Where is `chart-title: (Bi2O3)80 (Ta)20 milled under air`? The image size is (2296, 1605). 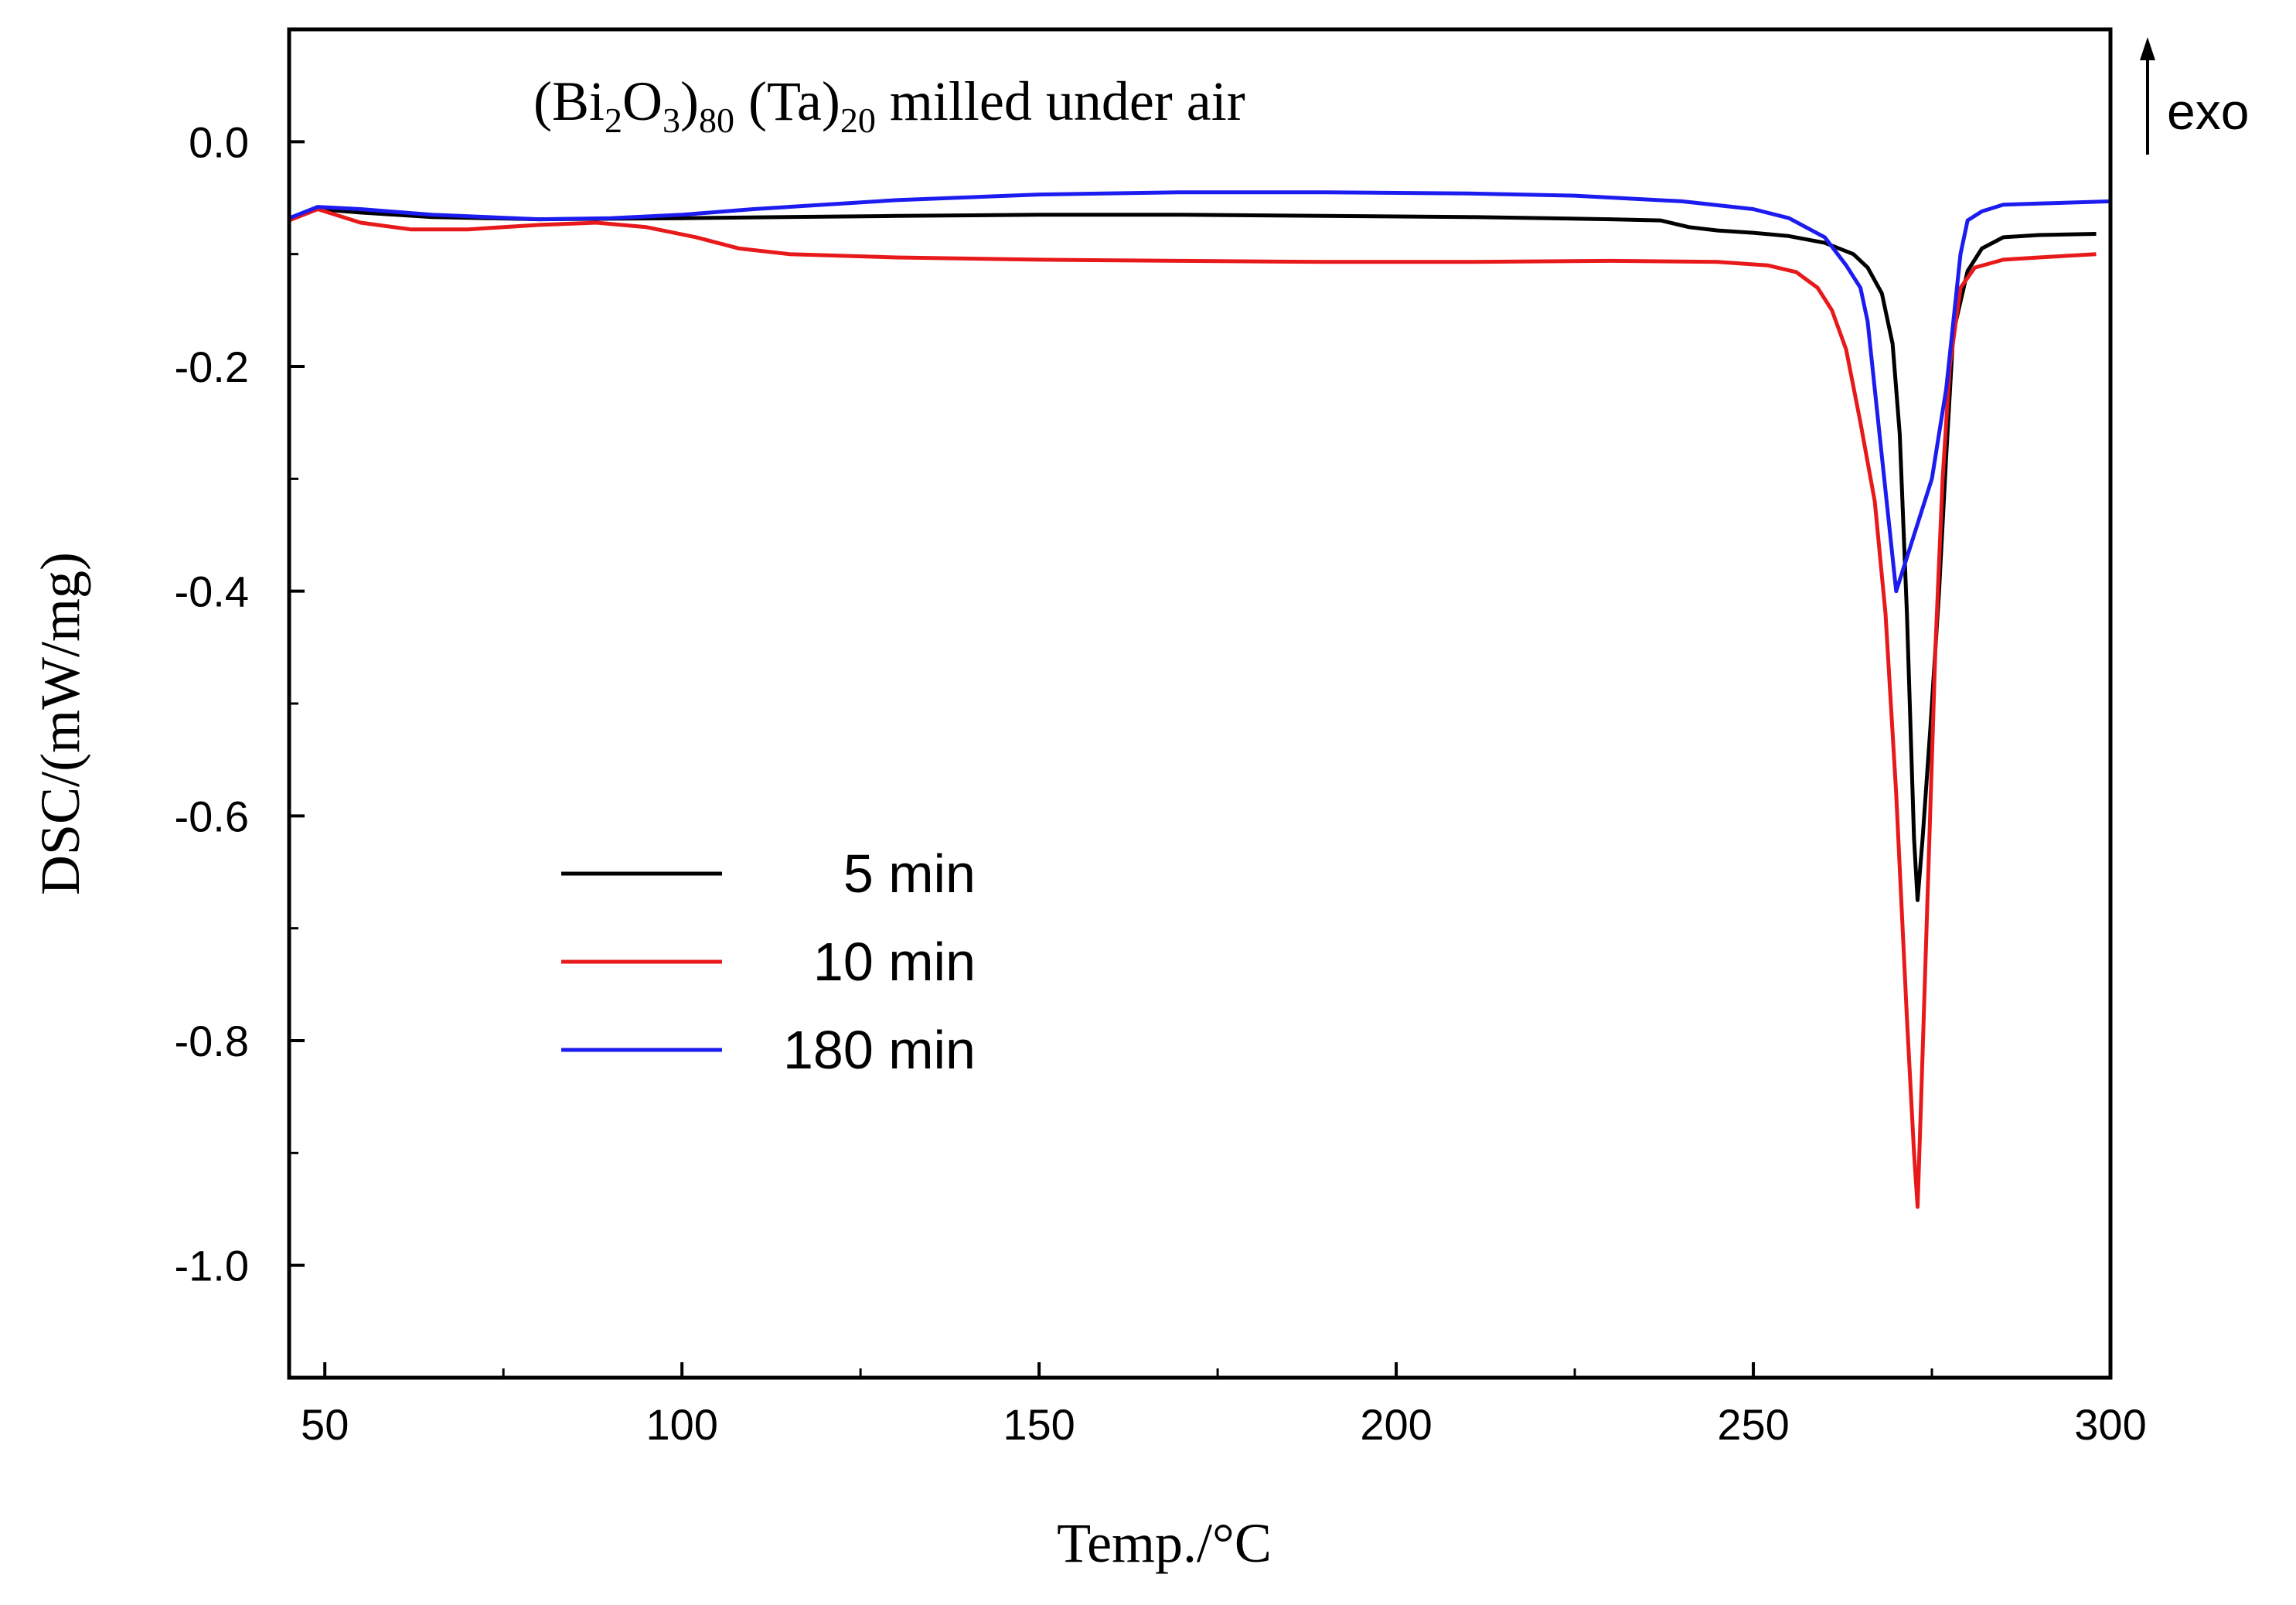 chart-title: (Bi2O3)80 (Ta)20 milled under air is located at coordinates (889, 105).